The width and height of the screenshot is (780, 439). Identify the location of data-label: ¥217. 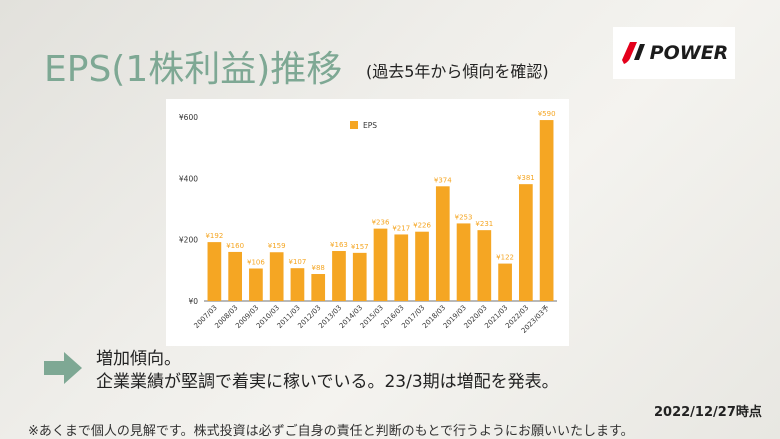
(401, 228).